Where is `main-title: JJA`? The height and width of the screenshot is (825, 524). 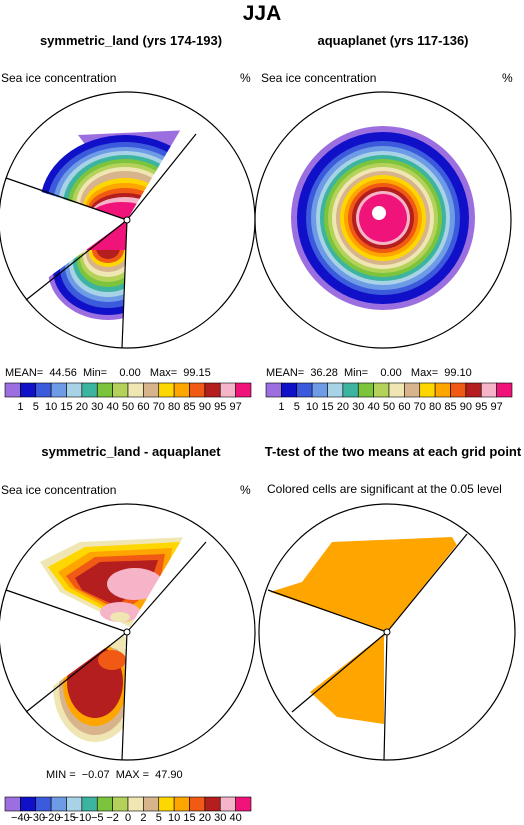
main-title: JJA is located at coordinates (262, 13).